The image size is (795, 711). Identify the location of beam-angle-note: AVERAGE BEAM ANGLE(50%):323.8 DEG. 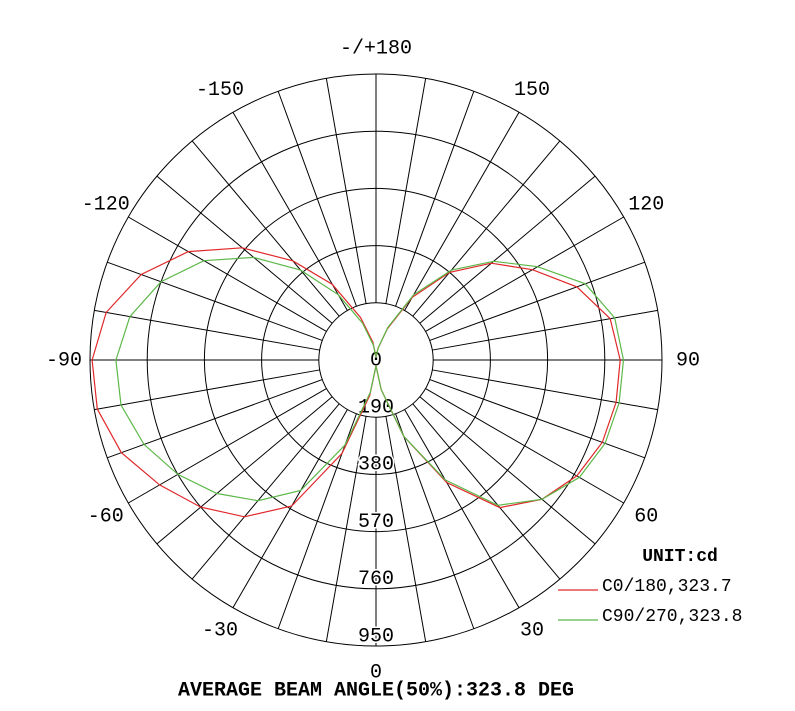
(376, 690).